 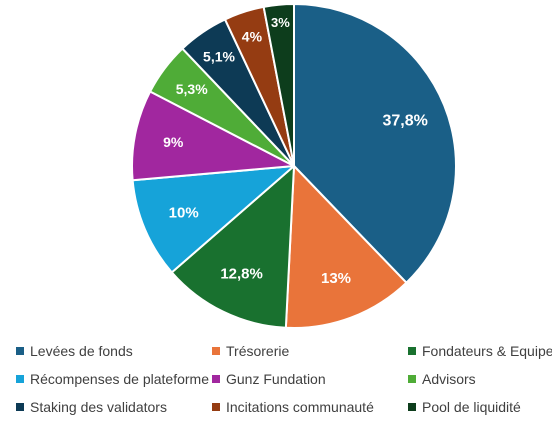 What do you see at coordinates (471, 407) in the screenshot?
I see `legend-label: Pool de liquidité` at bounding box center [471, 407].